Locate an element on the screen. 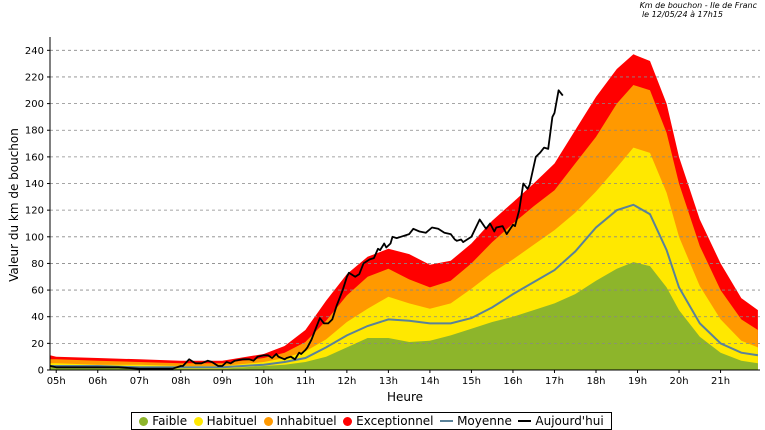 The image size is (765, 430). legend-swatch-aujourdhui is located at coordinates (525, 421).